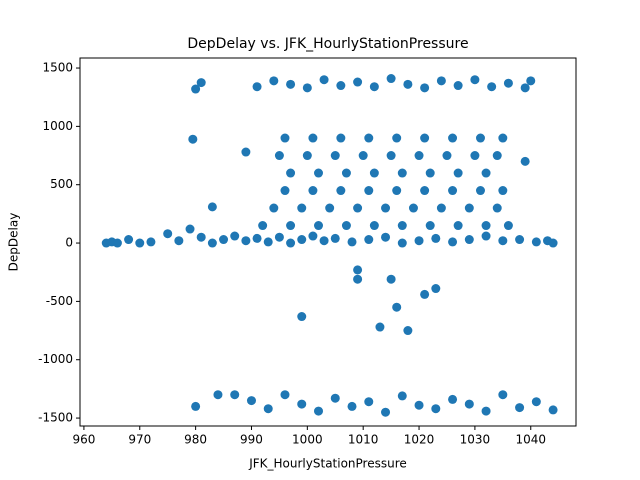  What do you see at coordinates (363, 440) in the screenshot?
I see `x-tick-label: 1010` at bounding box center [363, 440].